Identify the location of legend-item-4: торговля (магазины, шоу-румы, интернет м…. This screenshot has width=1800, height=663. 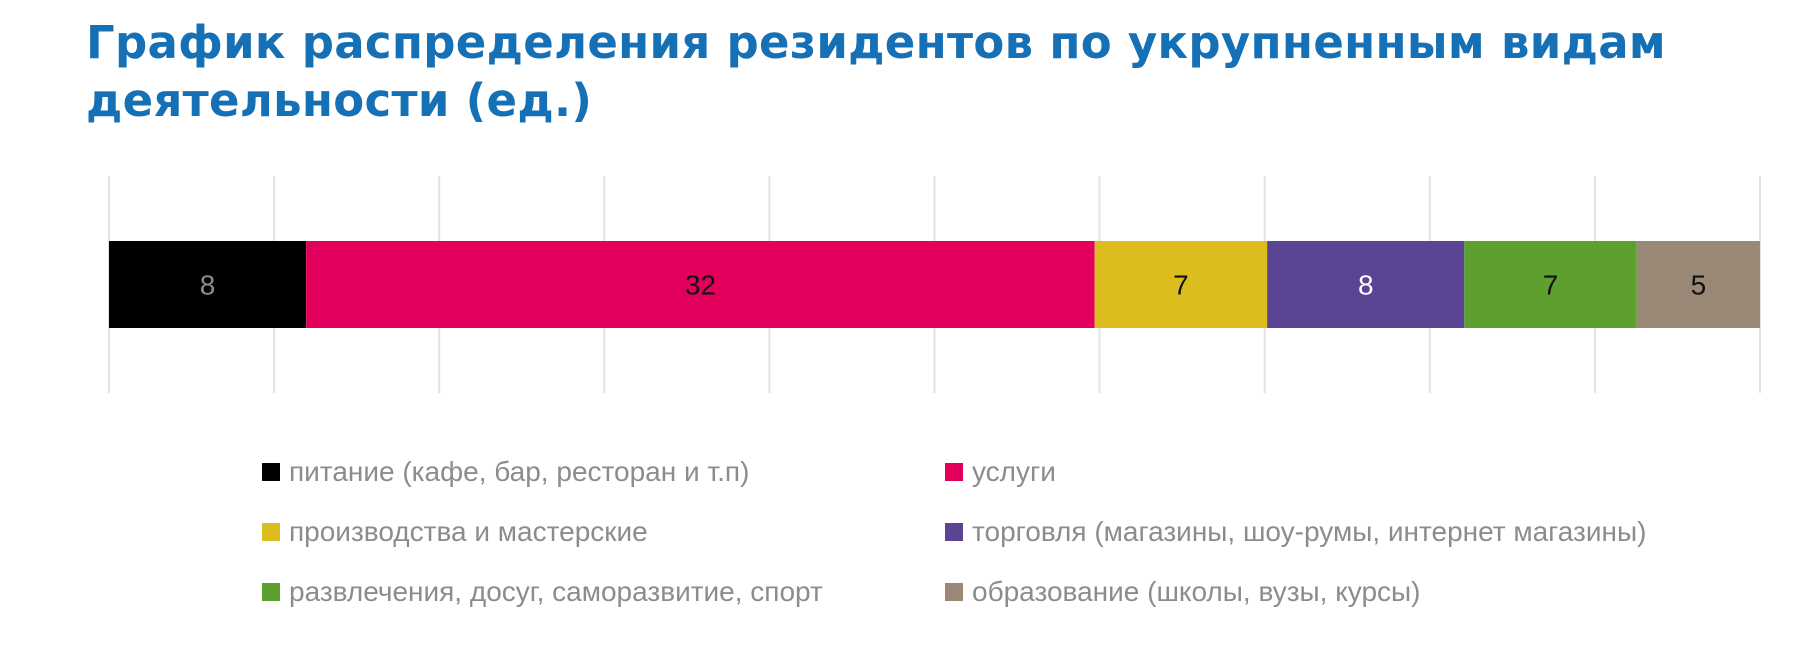
(1296, 532).